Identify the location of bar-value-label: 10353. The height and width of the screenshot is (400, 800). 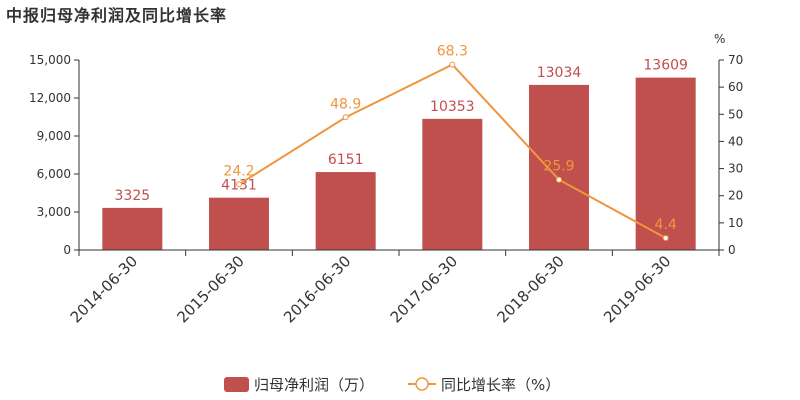
(452, 107).